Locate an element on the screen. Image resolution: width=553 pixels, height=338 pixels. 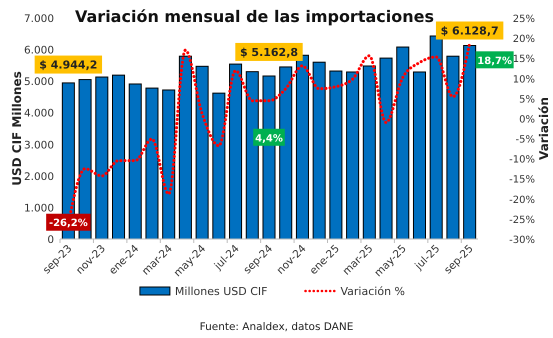
y-tick-label: 5.000 is located at coordinates (39, 82).